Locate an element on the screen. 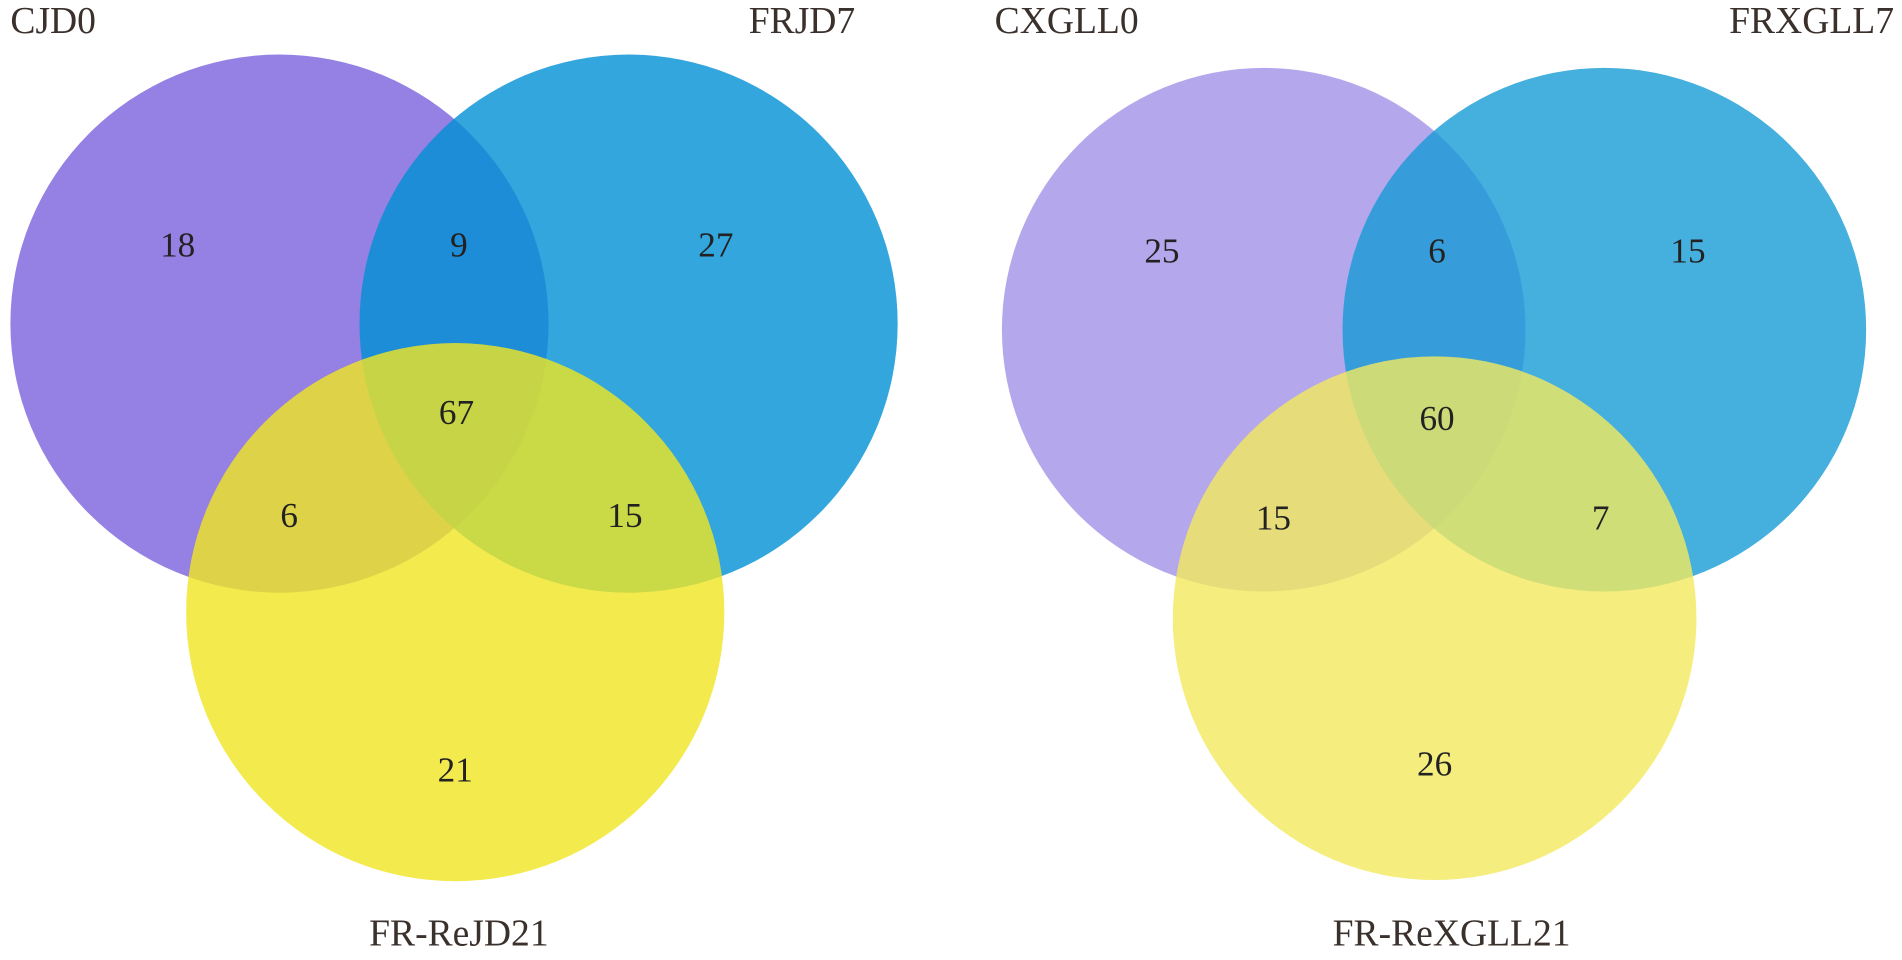 Image resolution: width=1902 pixels, height=960 pixels. region-count: 60 is located at coordinates (1436, 418).